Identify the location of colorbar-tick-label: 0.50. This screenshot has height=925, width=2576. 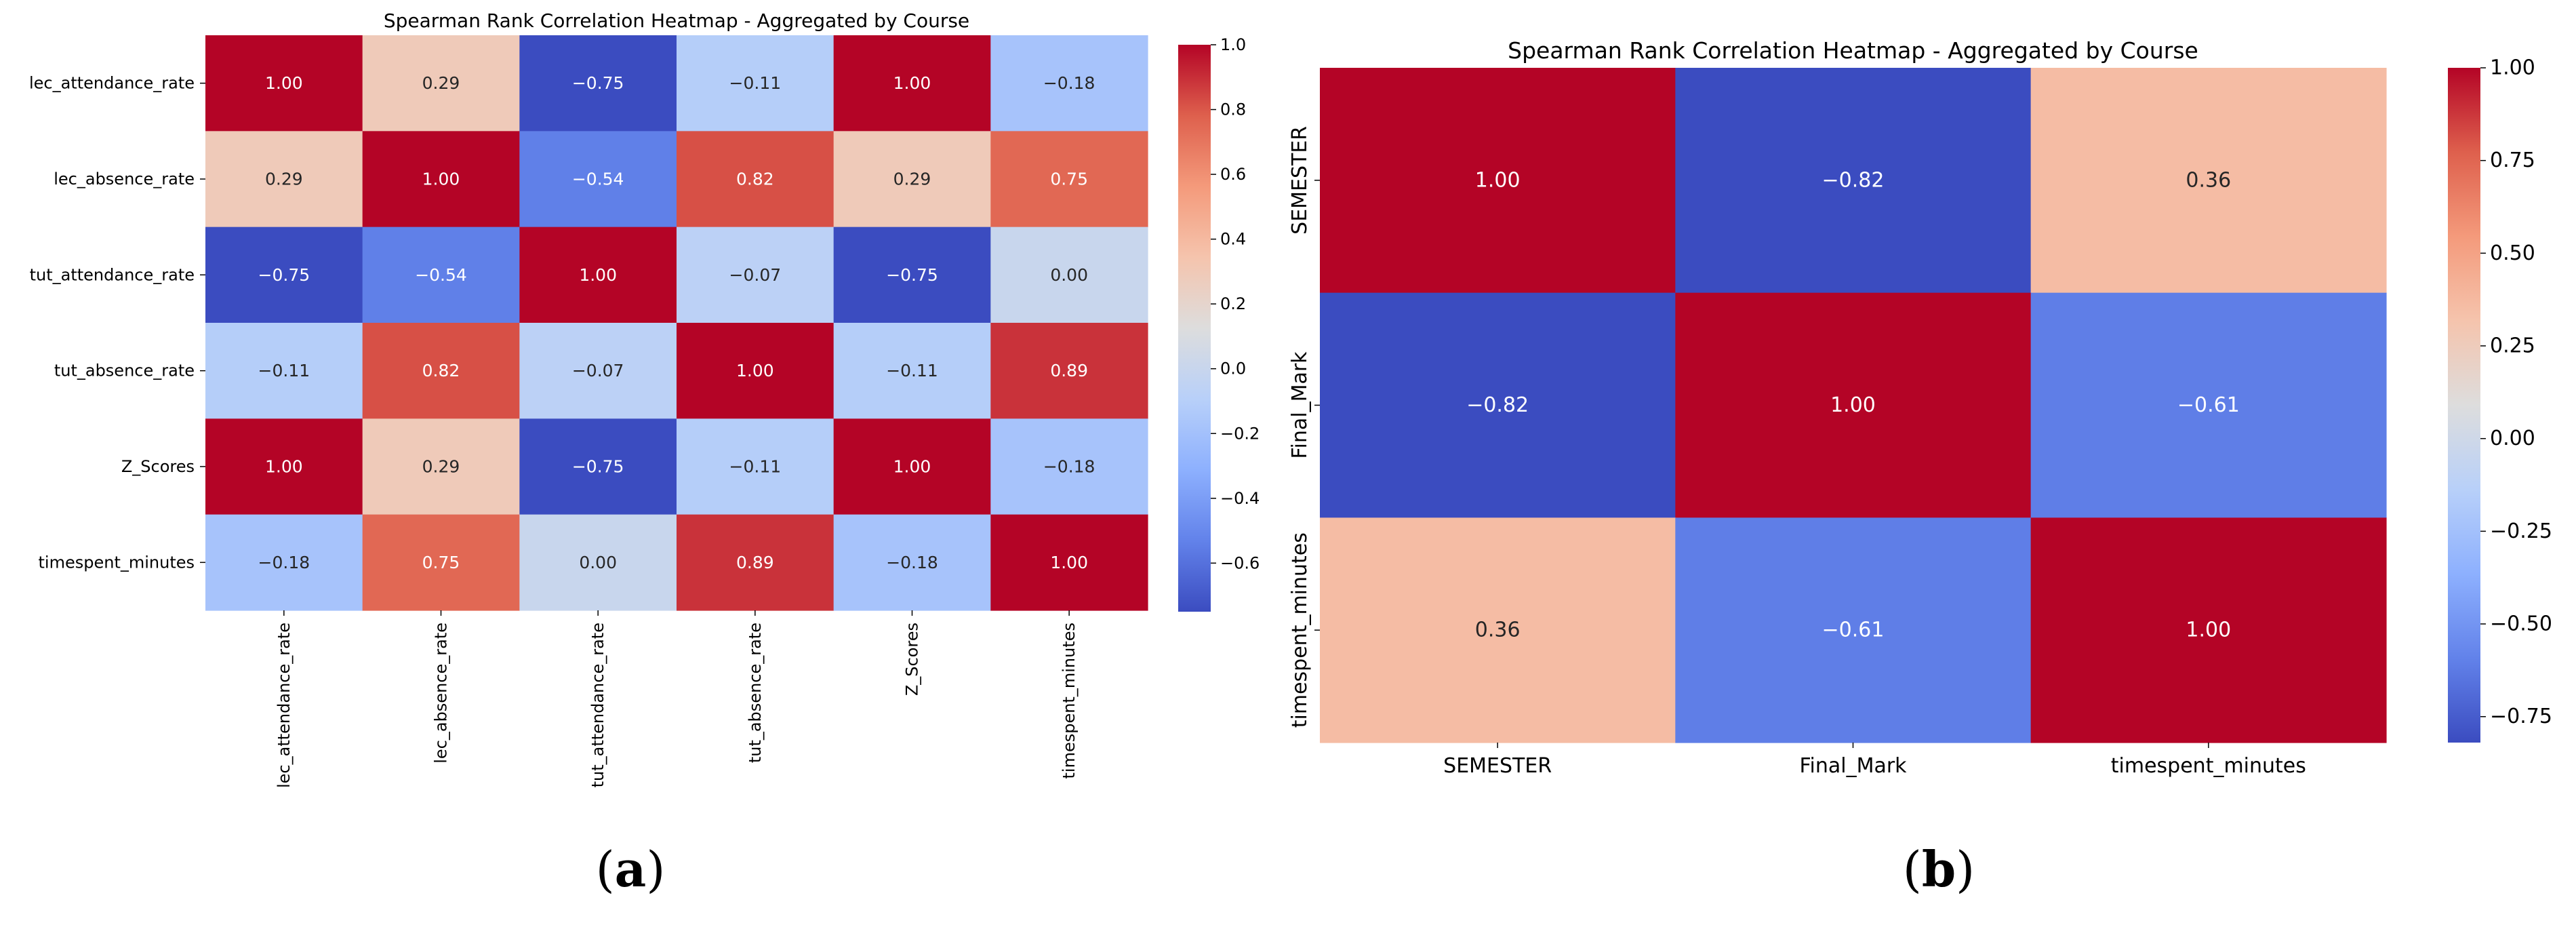
(2512, 253).